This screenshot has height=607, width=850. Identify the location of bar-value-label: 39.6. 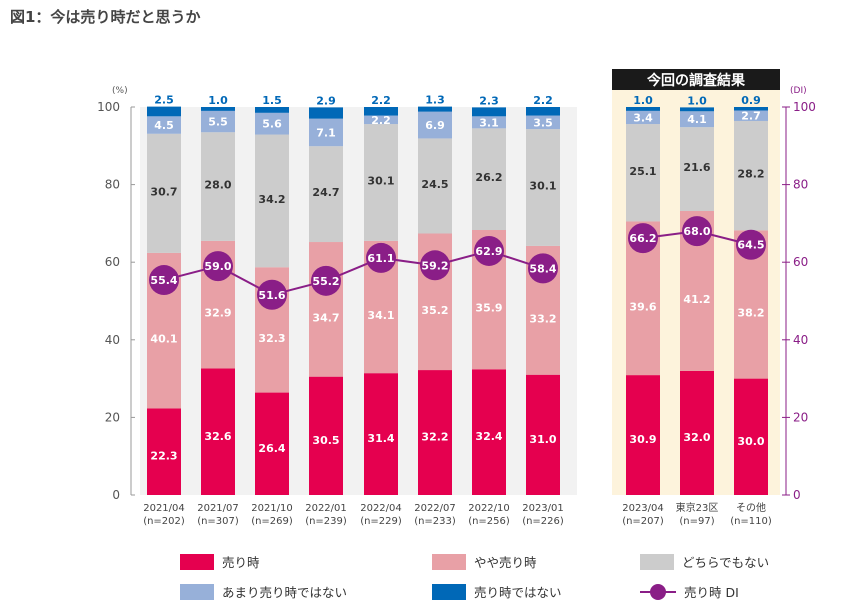
(642, 306).